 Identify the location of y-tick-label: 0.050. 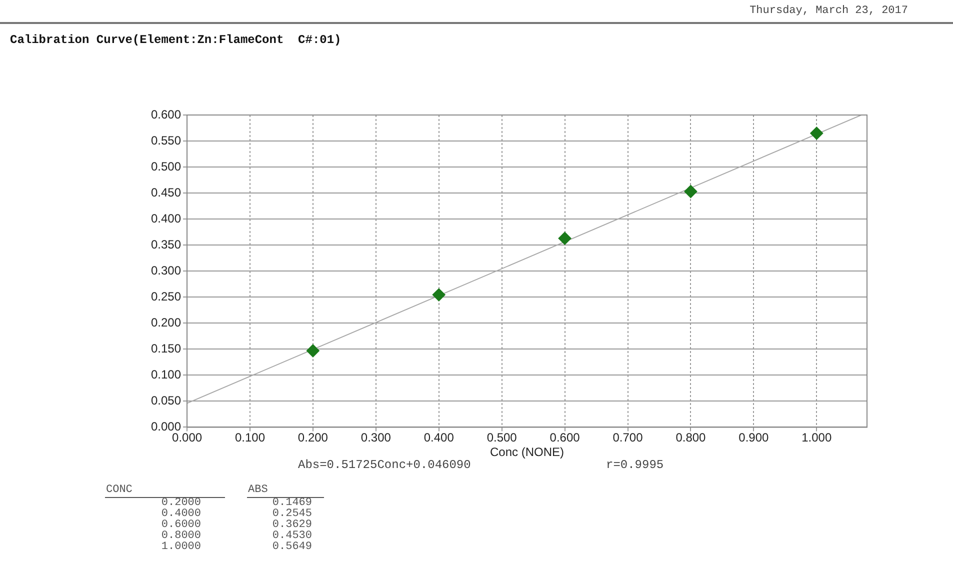
(166, 400).